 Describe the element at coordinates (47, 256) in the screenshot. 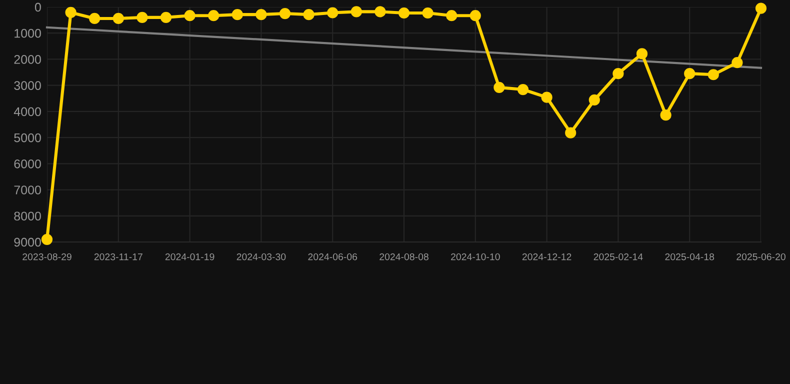

I see `x-tick-label: 2023-08-29` at that location.